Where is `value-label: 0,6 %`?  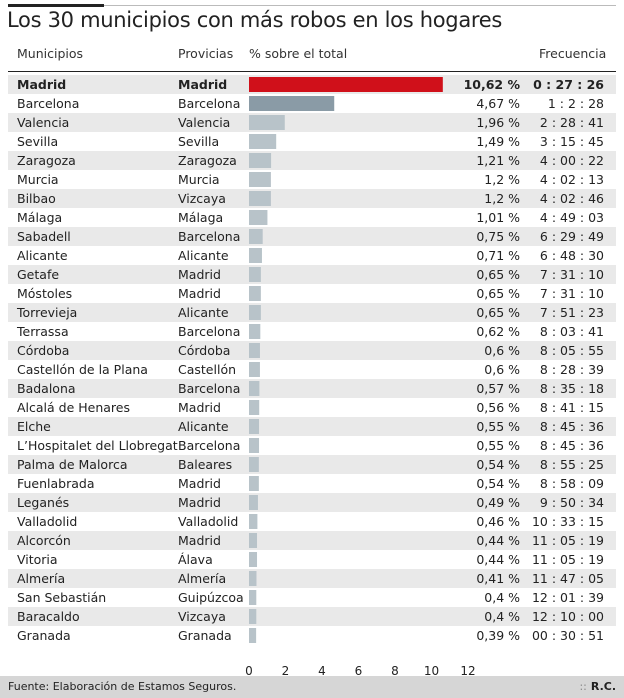 value-label: 0,6 % is located at coordinates (502, 350).